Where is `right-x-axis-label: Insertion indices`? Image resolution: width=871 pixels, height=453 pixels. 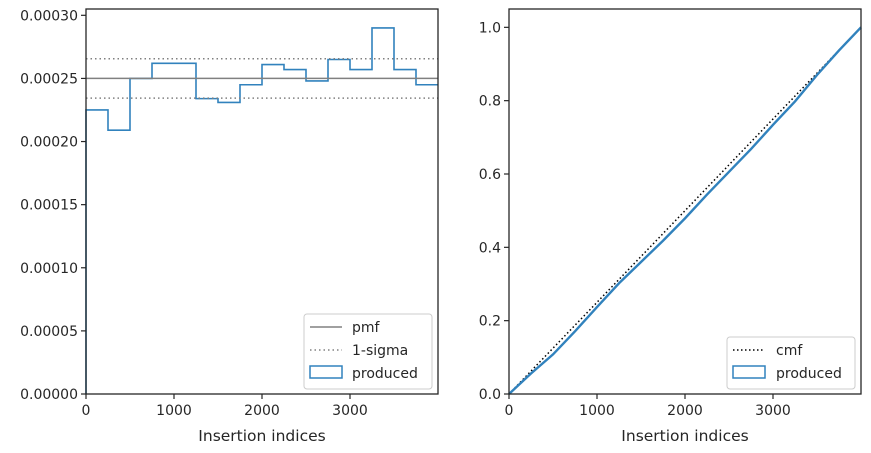 right-x-axis-label: Insertion indices is located at coordinates (684, 436).